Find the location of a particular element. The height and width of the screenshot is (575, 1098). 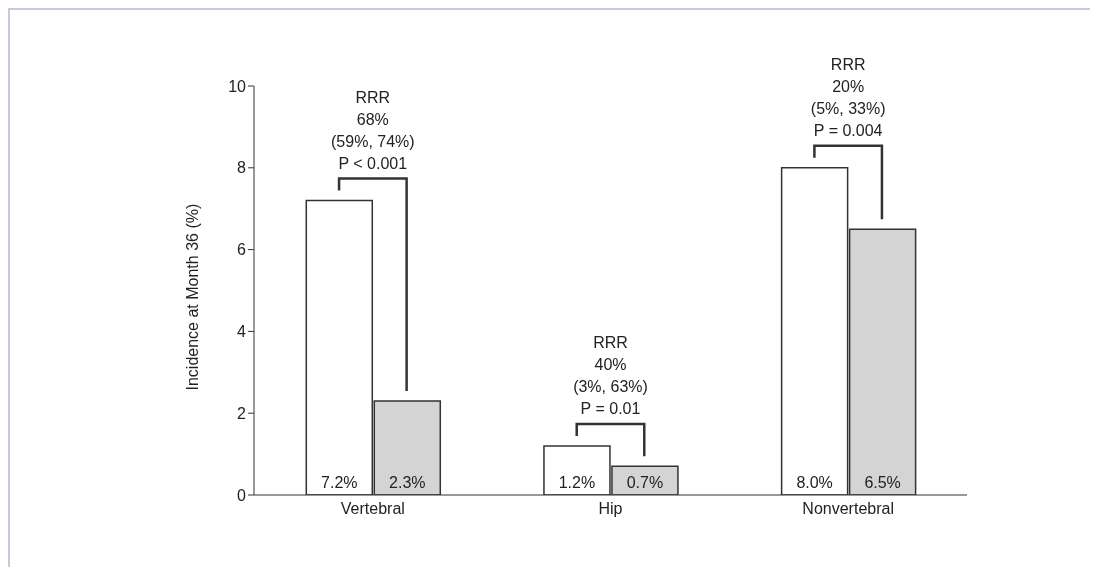

y-tick-label: 4 is located at coordinates (242, 332).